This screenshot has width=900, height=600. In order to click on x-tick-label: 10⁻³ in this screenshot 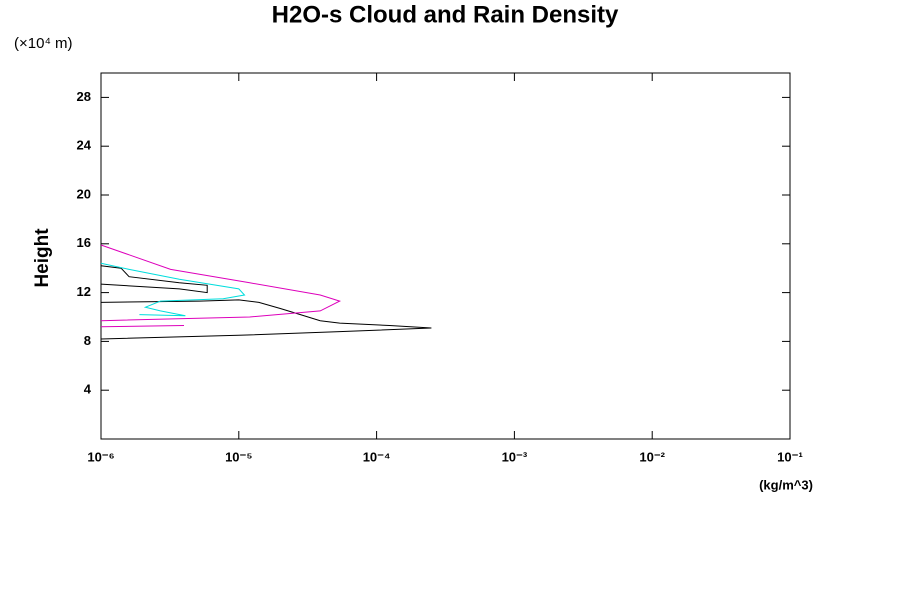, I will do `click(515, 456)`.